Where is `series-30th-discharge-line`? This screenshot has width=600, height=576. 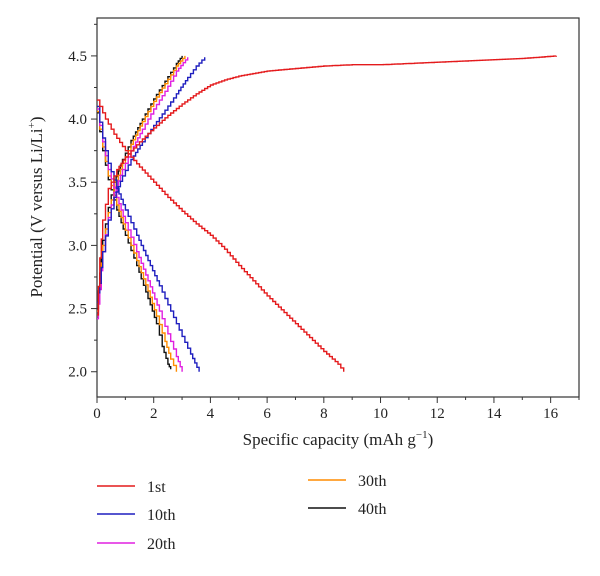
series-30th-discharge-line is located at coordinates (137, 241).